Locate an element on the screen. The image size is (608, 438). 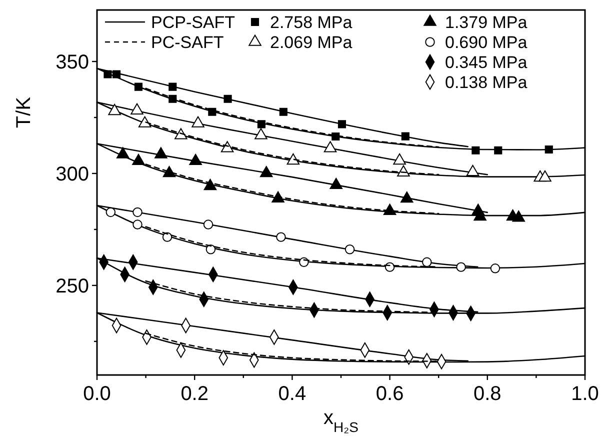
x-tick-label: 0.6 is located at coordinates (390, 394).